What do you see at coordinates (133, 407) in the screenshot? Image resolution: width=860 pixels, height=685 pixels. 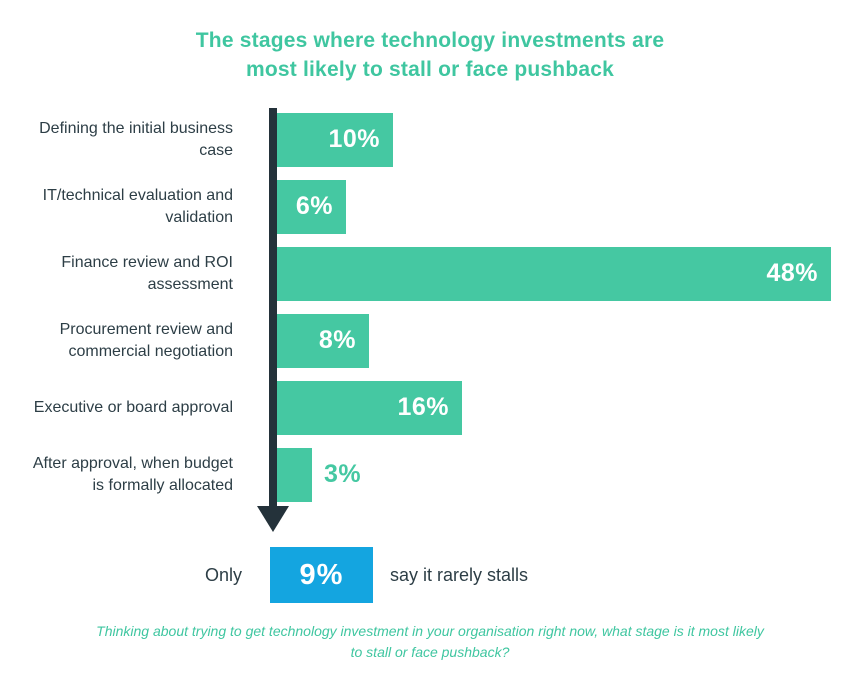 I see `category-label: Executive or board approval` at bounding box center [133, 407].